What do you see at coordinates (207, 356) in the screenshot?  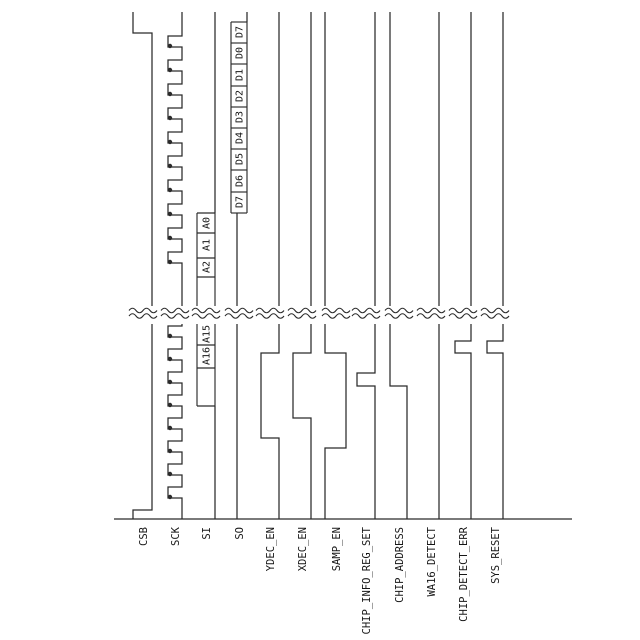 I see `bus-value-label: A16` at bounding box center [207, 356].